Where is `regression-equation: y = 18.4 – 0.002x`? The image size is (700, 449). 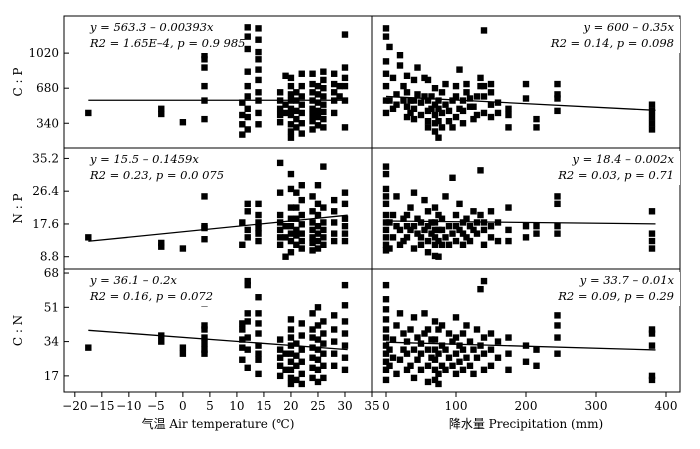 regression-equation: y = 18.4 – 0.002x is located at coordinates (622, 159).